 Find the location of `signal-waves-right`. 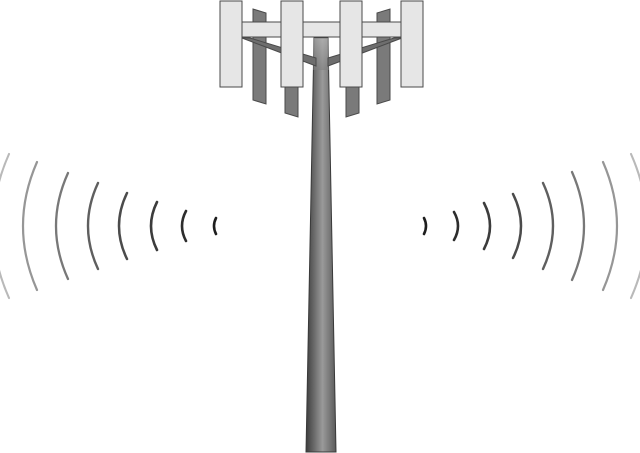

signal-waves-right is located at coordinates (531, 226).